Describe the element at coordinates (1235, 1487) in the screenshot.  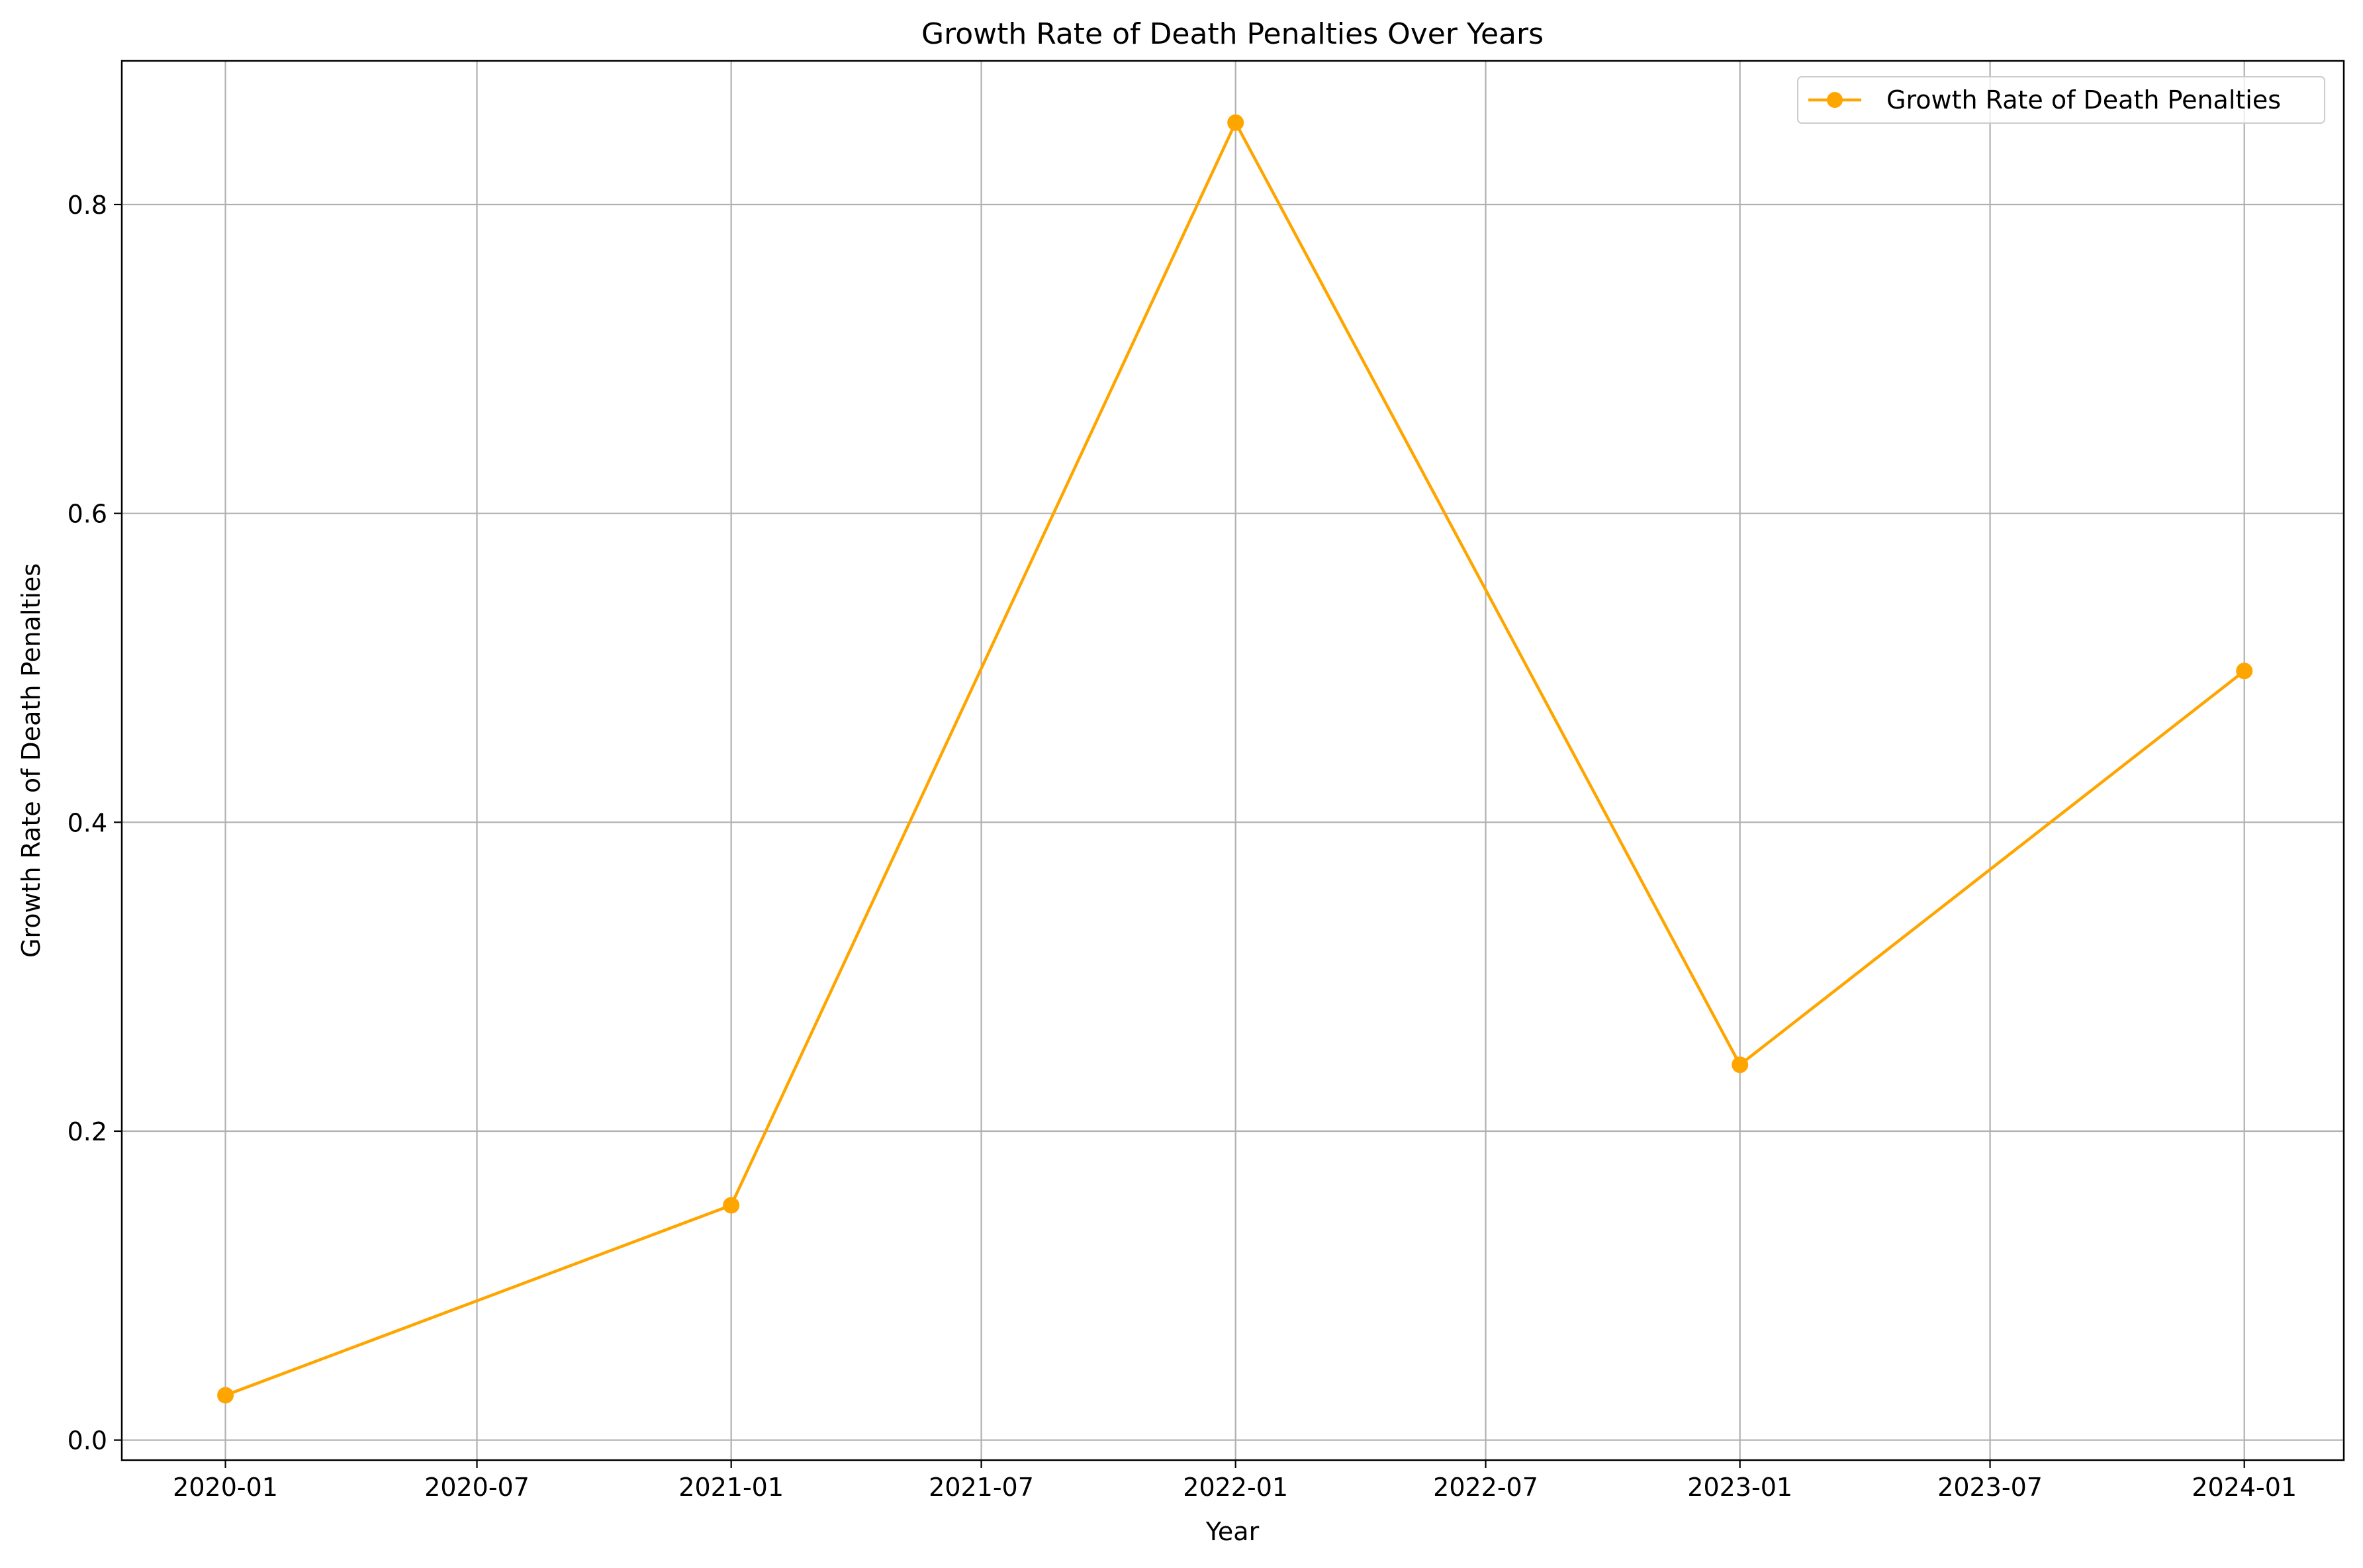
I see `x-tick-label: 2022-01` at that location.